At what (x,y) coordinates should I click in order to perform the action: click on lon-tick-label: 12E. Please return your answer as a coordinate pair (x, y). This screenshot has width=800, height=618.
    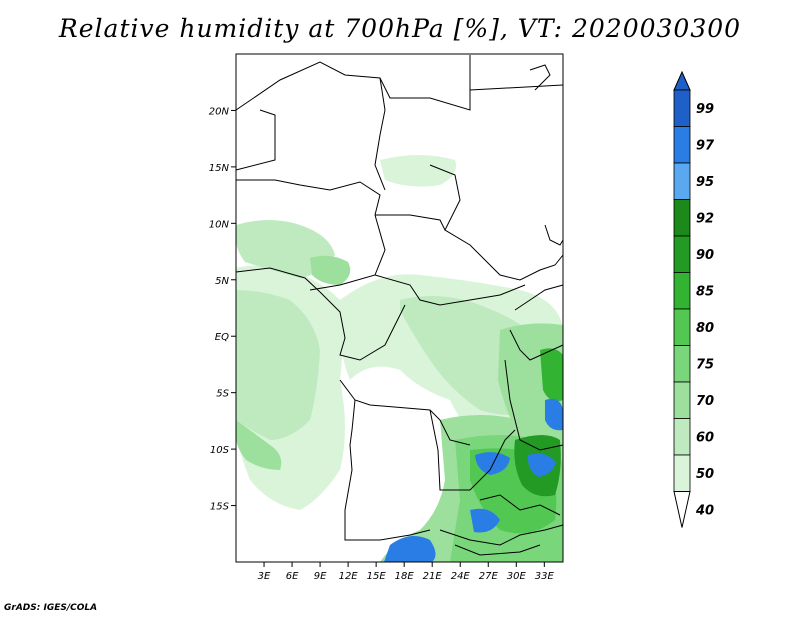
    Looking at the image, I should click on (349, 576).